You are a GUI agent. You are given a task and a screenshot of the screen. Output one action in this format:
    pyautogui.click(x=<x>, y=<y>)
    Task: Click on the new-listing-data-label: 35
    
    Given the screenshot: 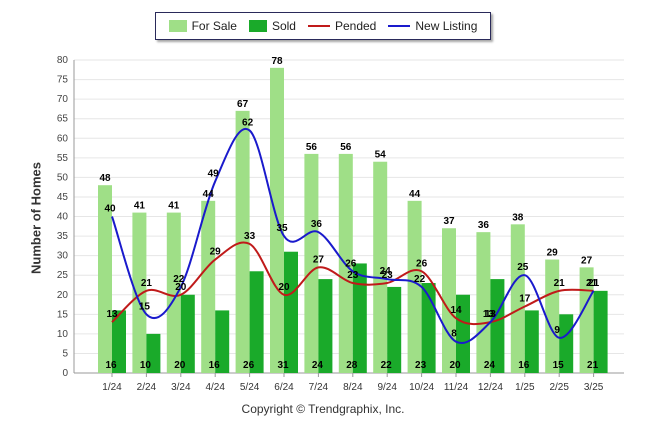 What is the action you would take?
    pyautogui.click(x=282, y=228)
    